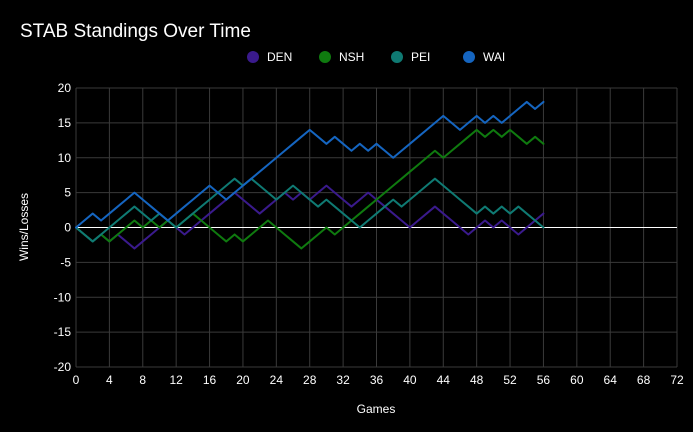 Image resolution: width=693 pixels, height=432 pixels. I want to click on legend-item-den: DEN, so click(269, 57).